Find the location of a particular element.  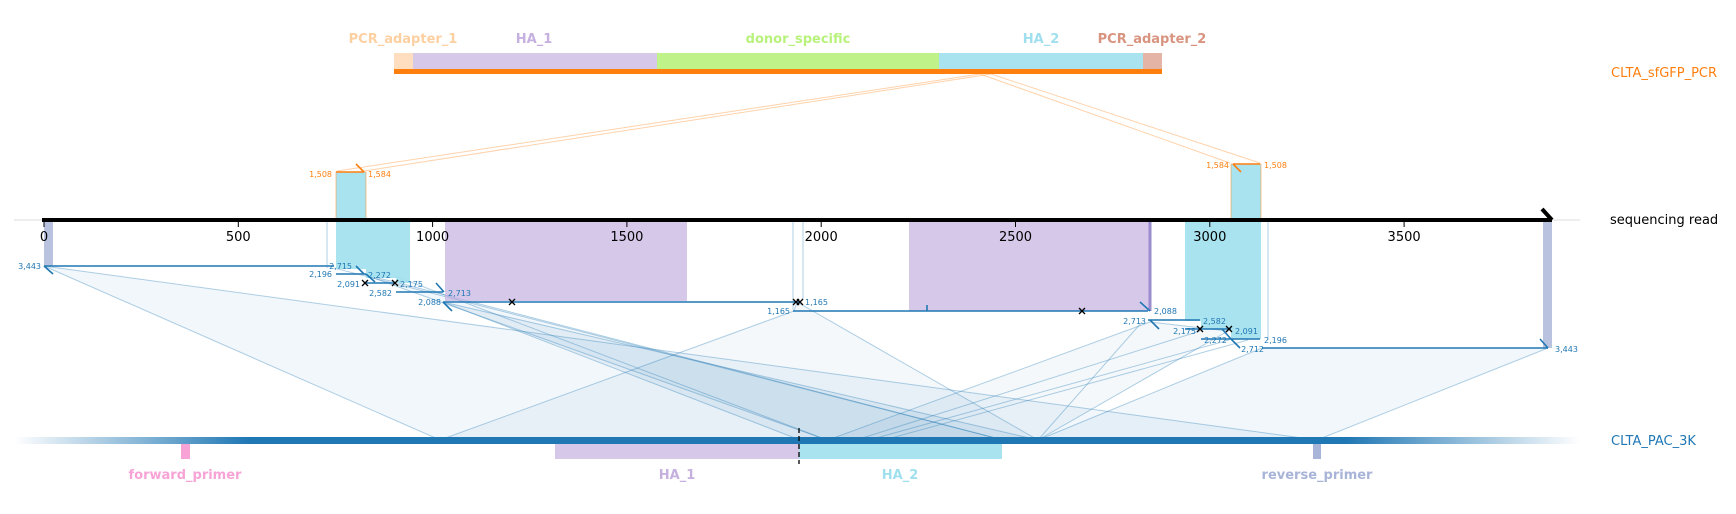

read-axis-tick-label: 500 is located at coordinates (238, 237).